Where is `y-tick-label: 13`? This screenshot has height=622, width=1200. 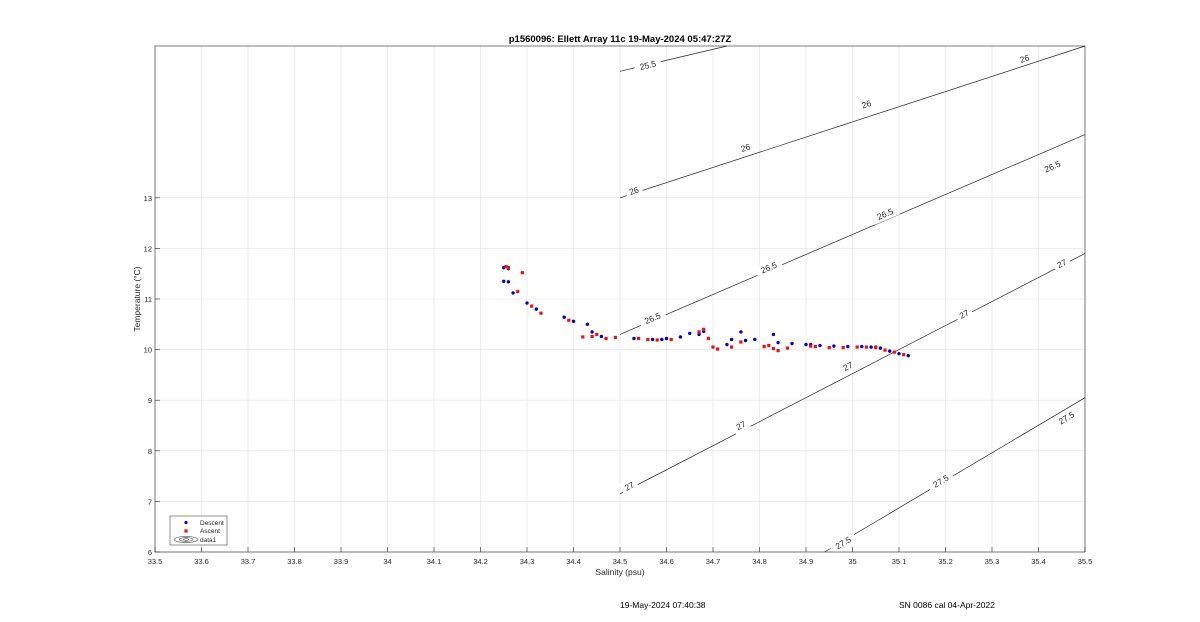 y-tick-label: 13 is located at coordinates (148, 198).